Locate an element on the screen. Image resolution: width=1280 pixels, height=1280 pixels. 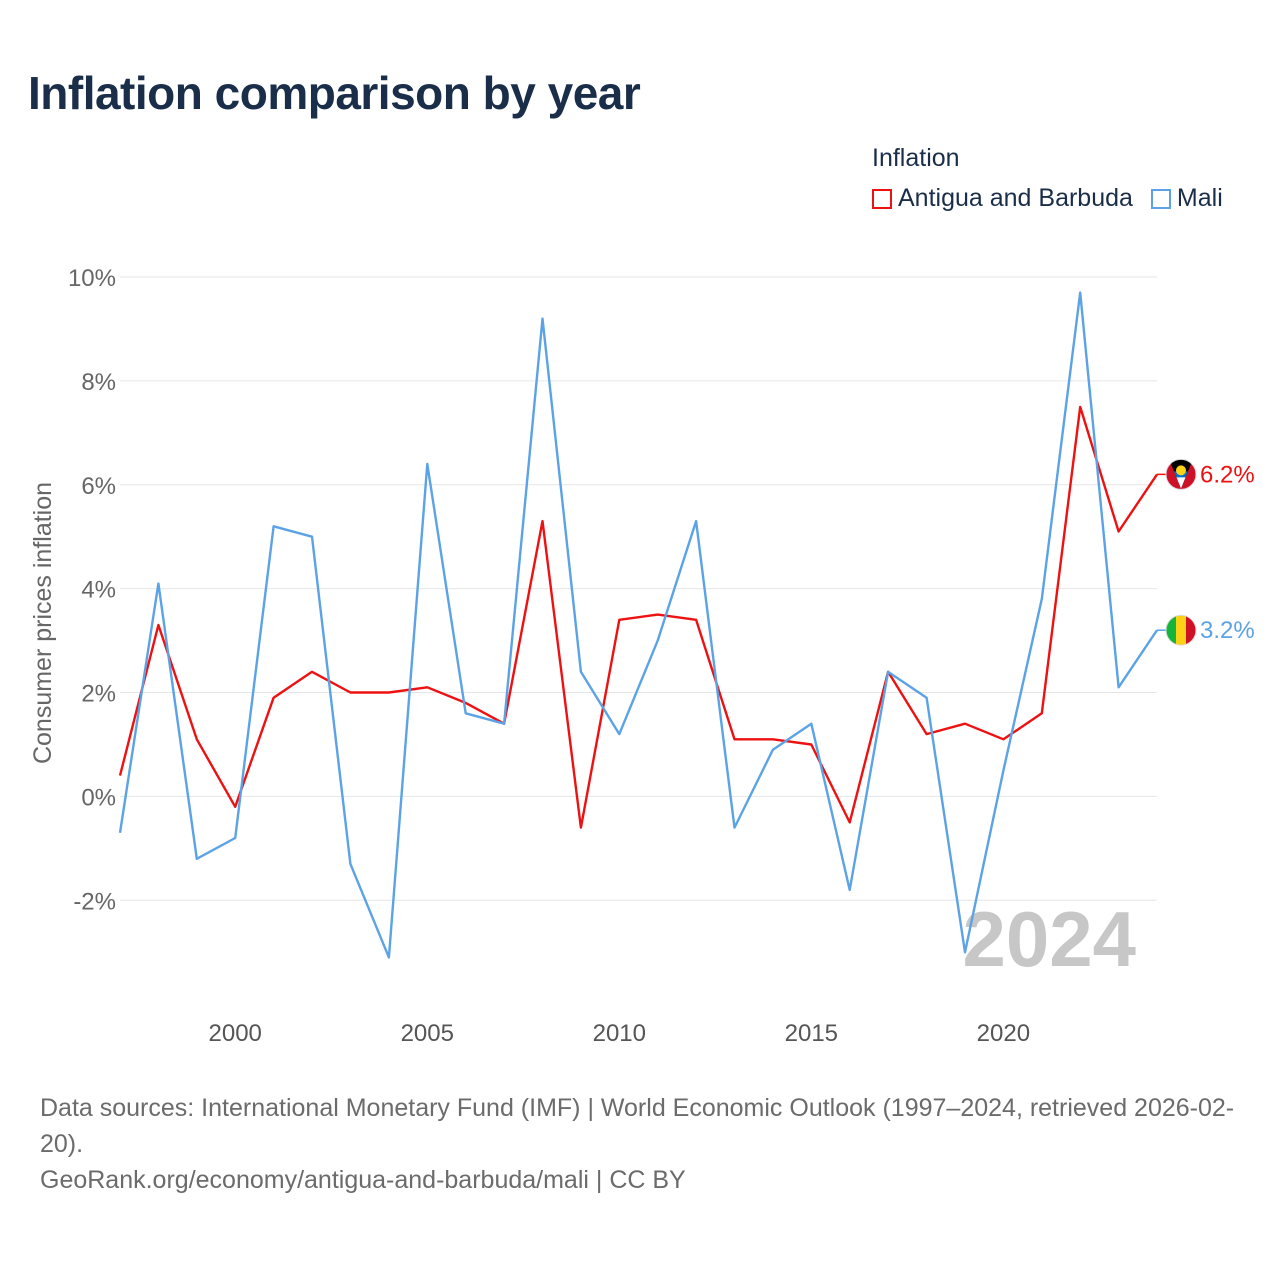
y-tick-label: 8% is located at coordinates (98, 382).